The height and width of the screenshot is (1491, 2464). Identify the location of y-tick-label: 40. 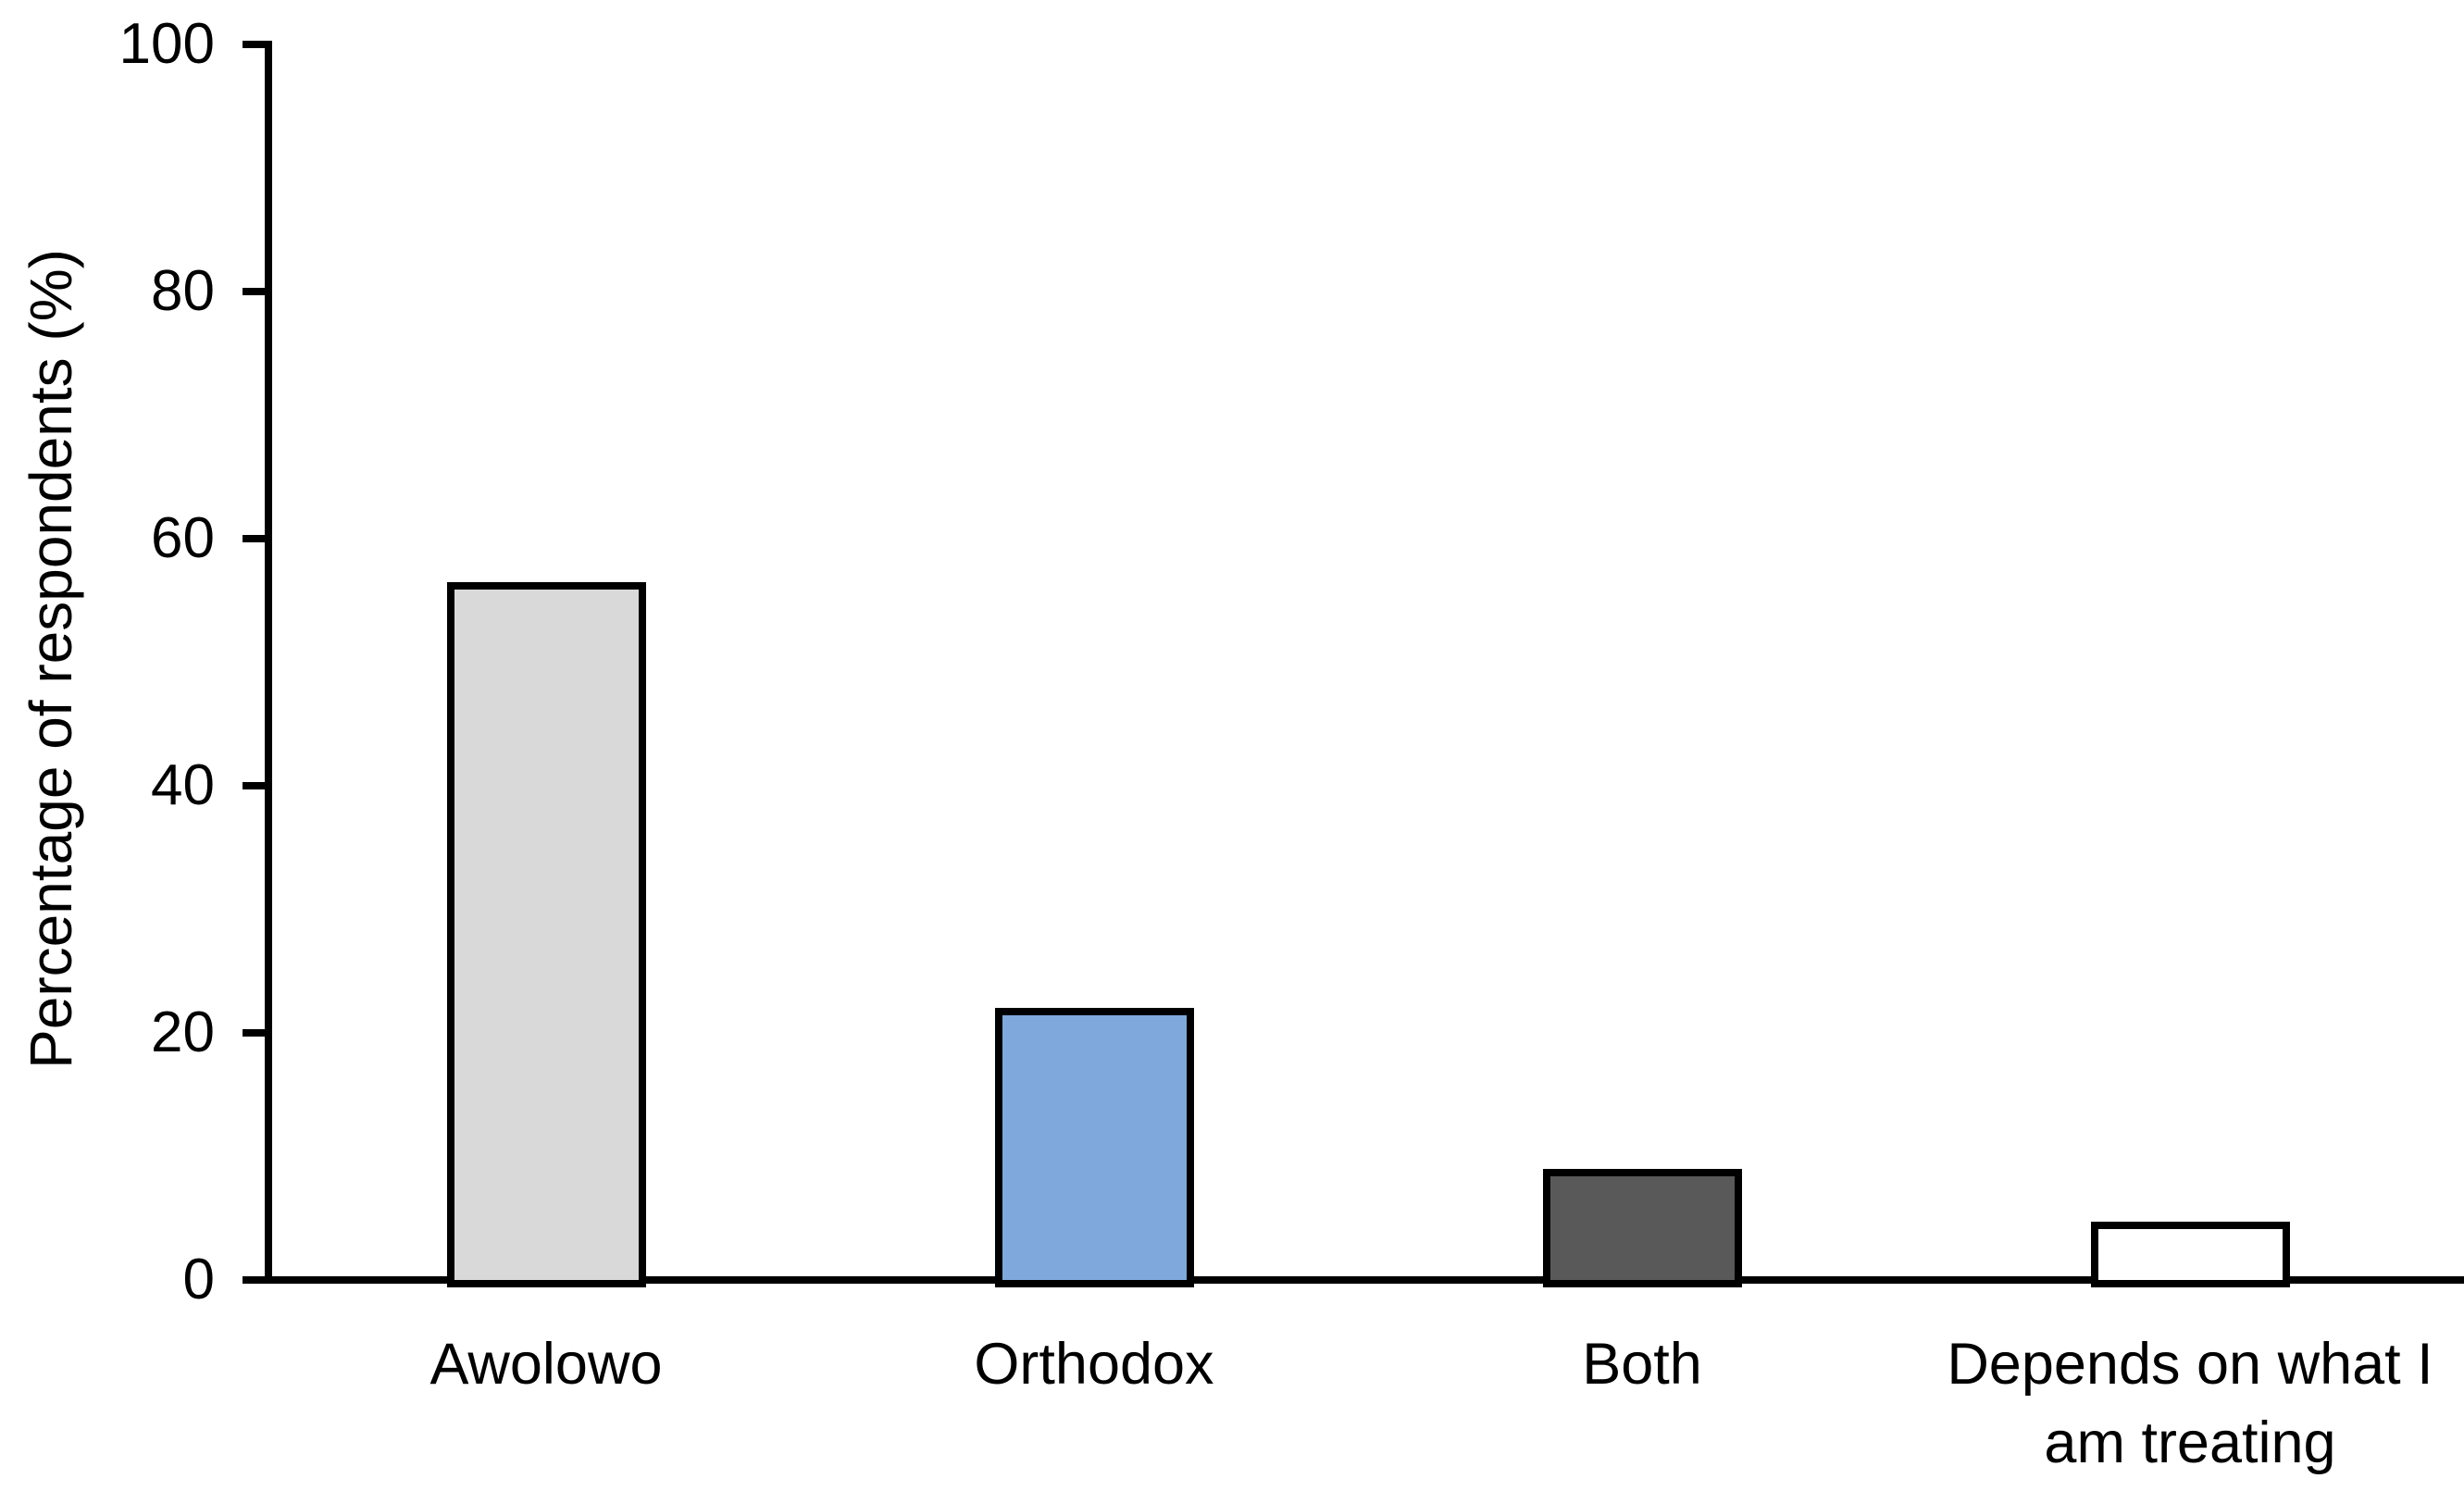
(183, 785).